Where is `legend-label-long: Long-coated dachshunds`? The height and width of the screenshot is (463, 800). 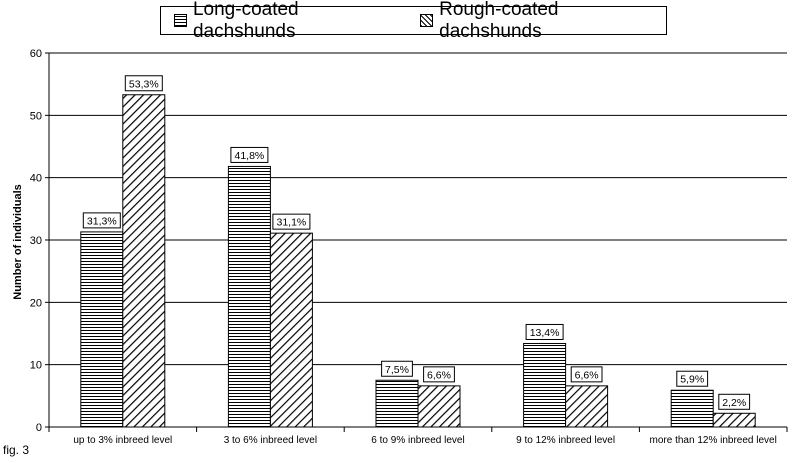
legend-label-long: Long-coated dachshunds is located at coordinates (245, 21).